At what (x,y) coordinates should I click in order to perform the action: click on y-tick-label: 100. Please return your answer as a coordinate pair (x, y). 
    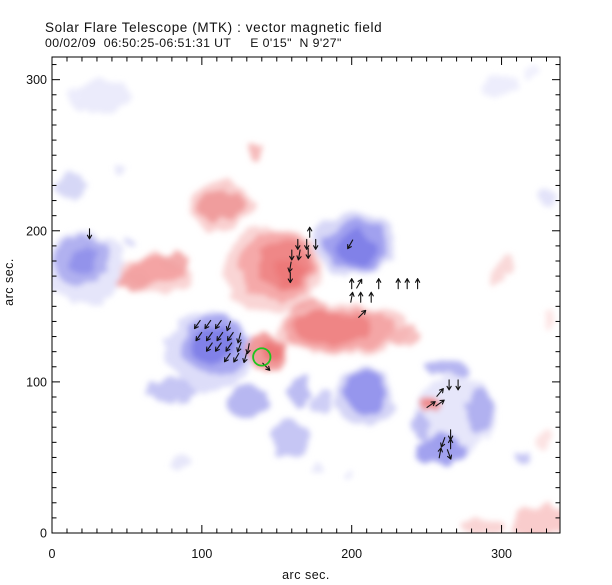
    Looking at the image, I should click on (36, 382).